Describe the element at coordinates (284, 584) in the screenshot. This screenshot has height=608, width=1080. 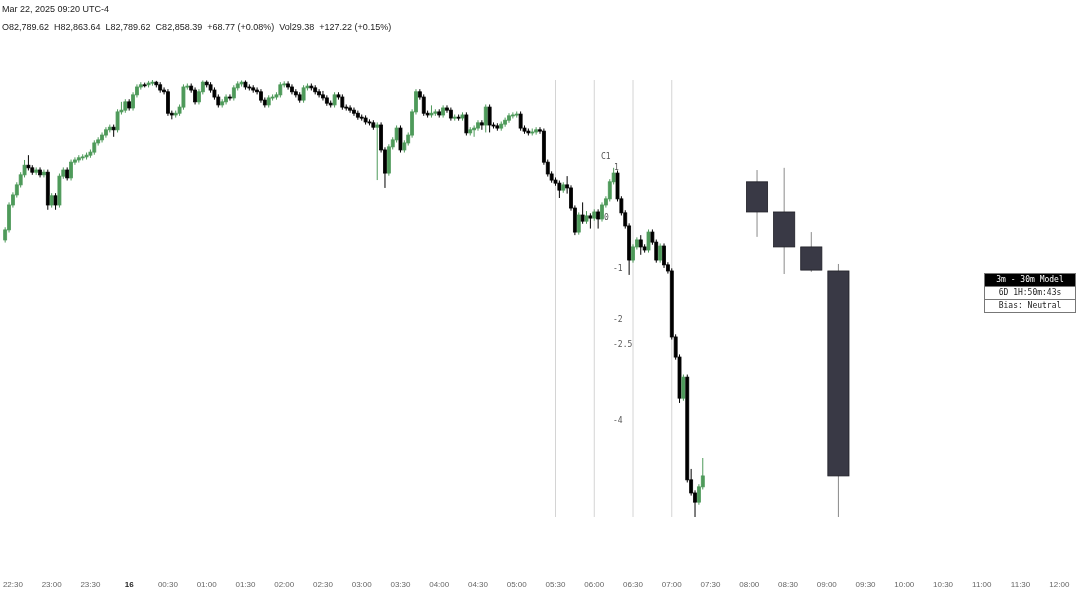
I see `x-tick-label: 02:00` at that location.